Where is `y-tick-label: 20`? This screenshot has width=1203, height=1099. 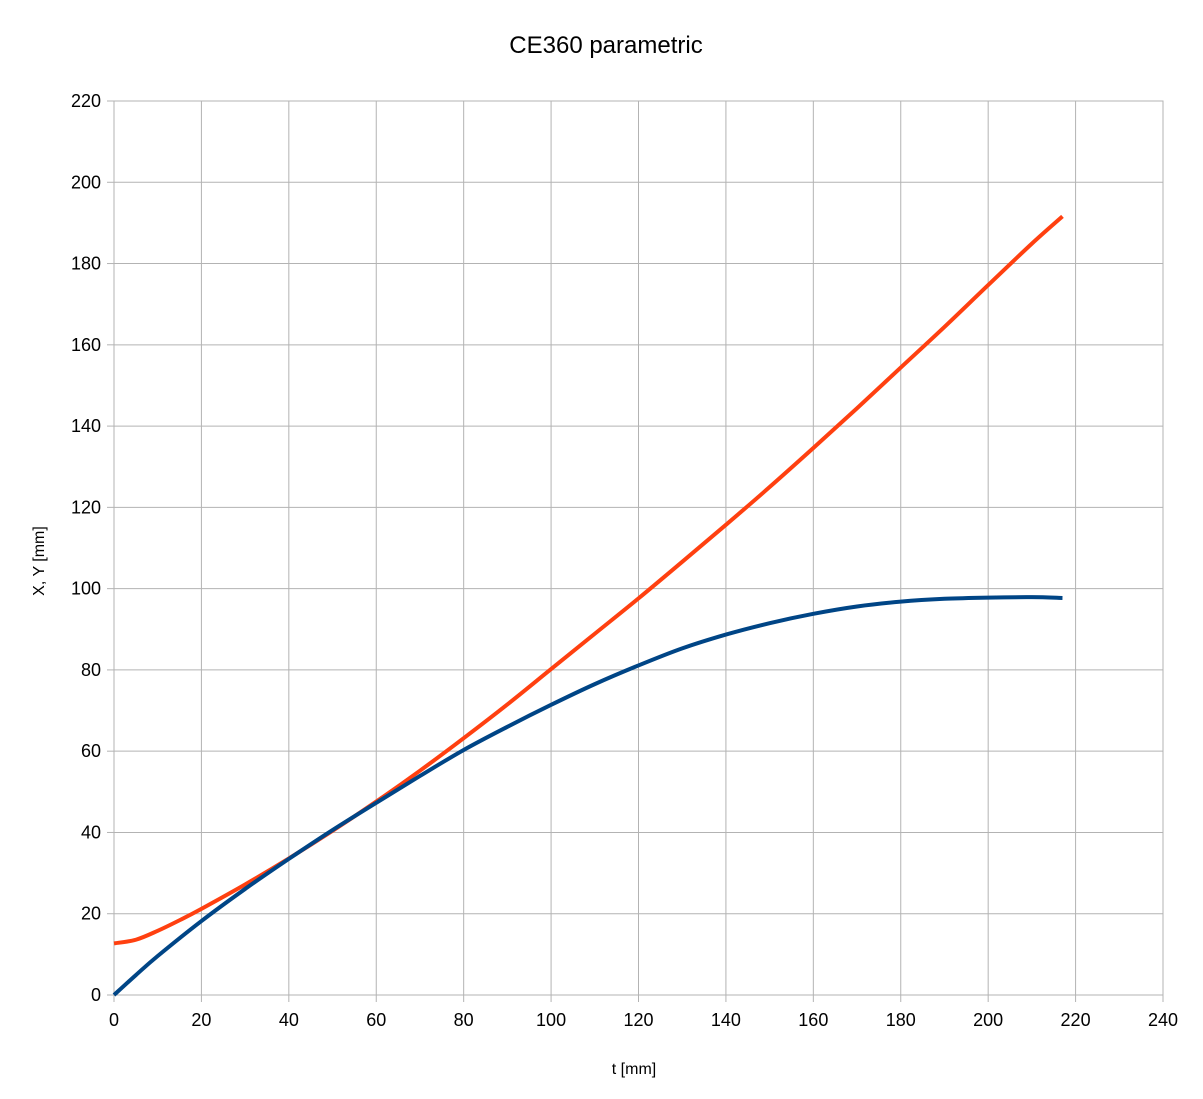 y-tick-label: 20 is located at coordinates (91, 914).